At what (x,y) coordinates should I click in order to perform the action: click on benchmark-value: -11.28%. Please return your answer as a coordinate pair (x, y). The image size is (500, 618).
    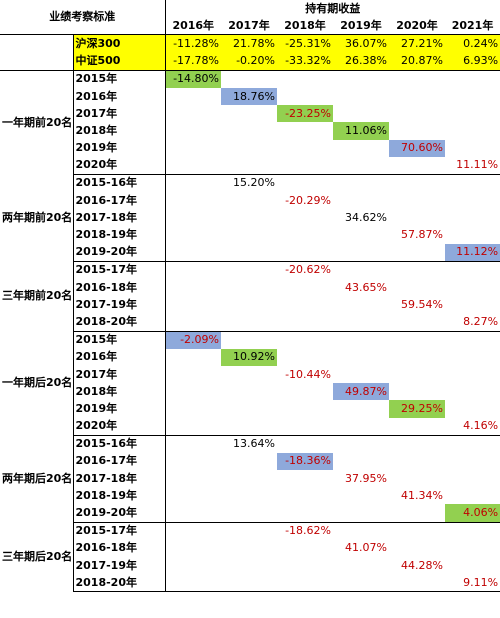
    Looking at the image, I should click on (193, 43).